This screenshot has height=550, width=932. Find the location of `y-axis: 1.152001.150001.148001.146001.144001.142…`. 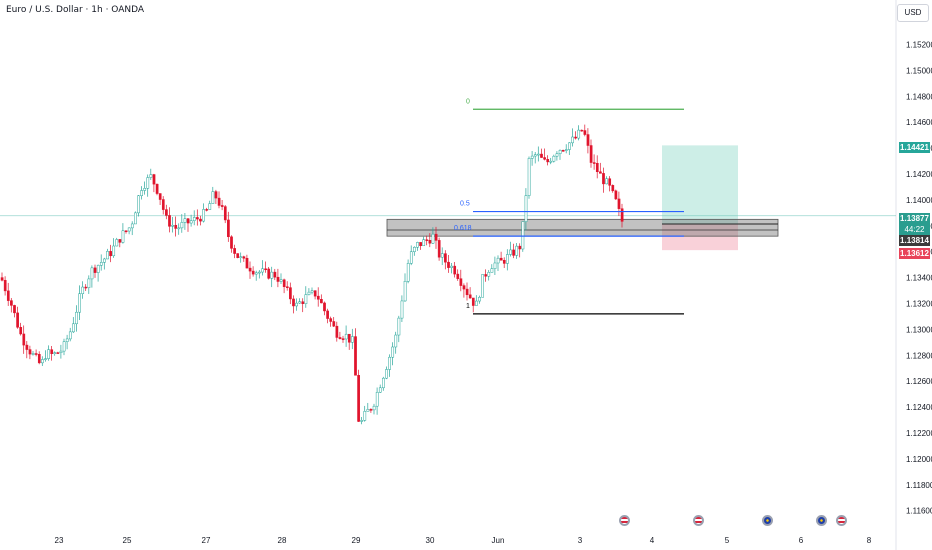

y-axis: 1.152001.150001.148001.146001.144001.142… is located at coordinates (919, 278).